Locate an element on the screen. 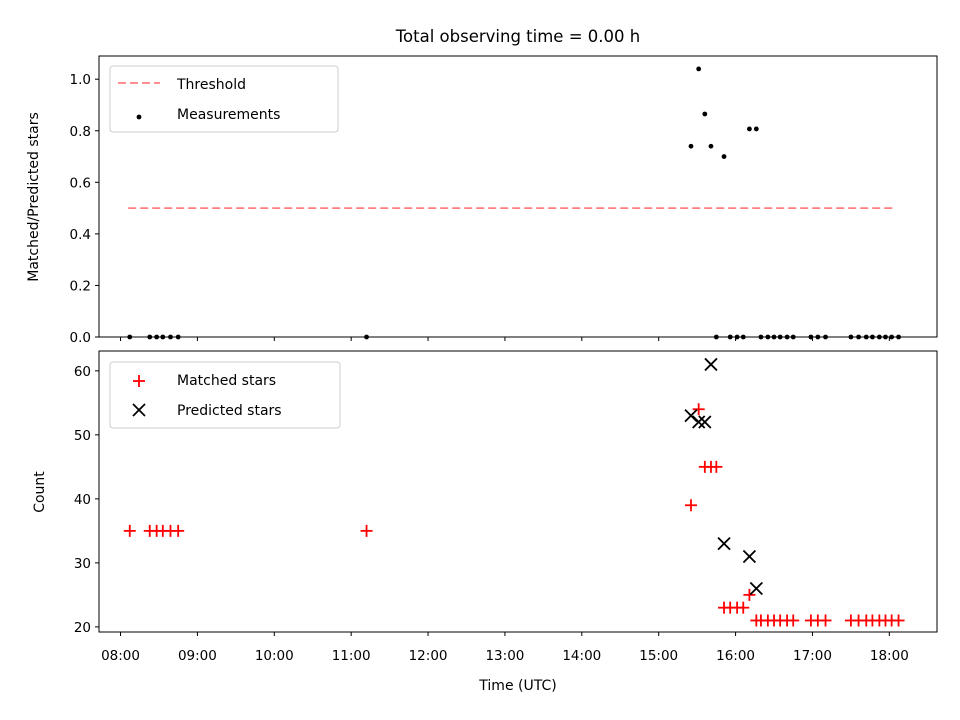 The width and height of the screenshot is (960, 720). time-x-tick-label: 16:00 is located at coordinates (735, 656).